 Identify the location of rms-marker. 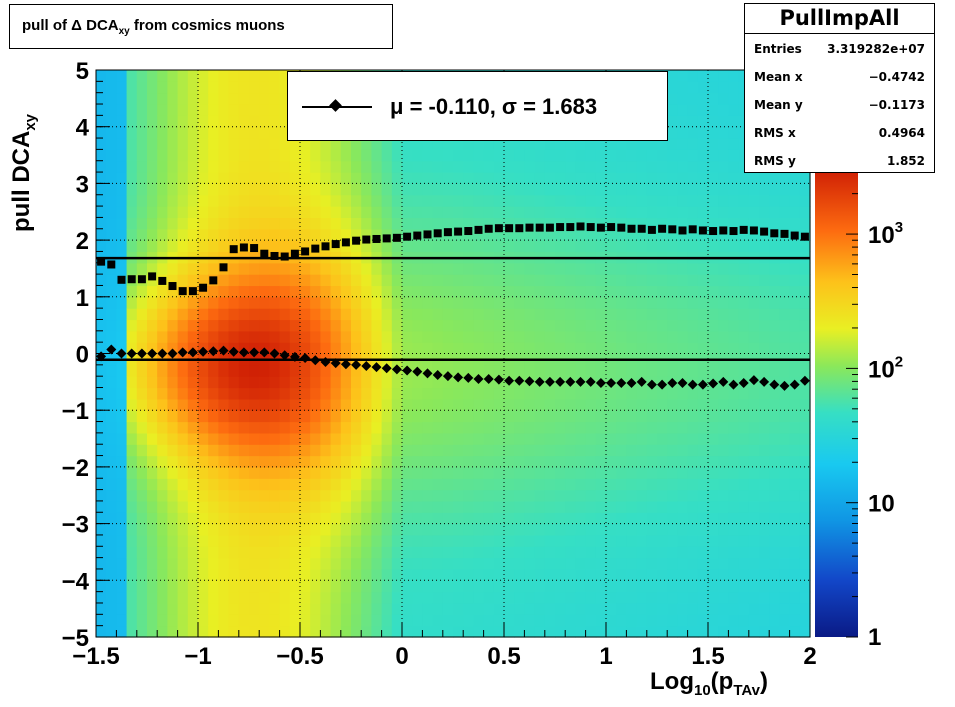
(213, 280).